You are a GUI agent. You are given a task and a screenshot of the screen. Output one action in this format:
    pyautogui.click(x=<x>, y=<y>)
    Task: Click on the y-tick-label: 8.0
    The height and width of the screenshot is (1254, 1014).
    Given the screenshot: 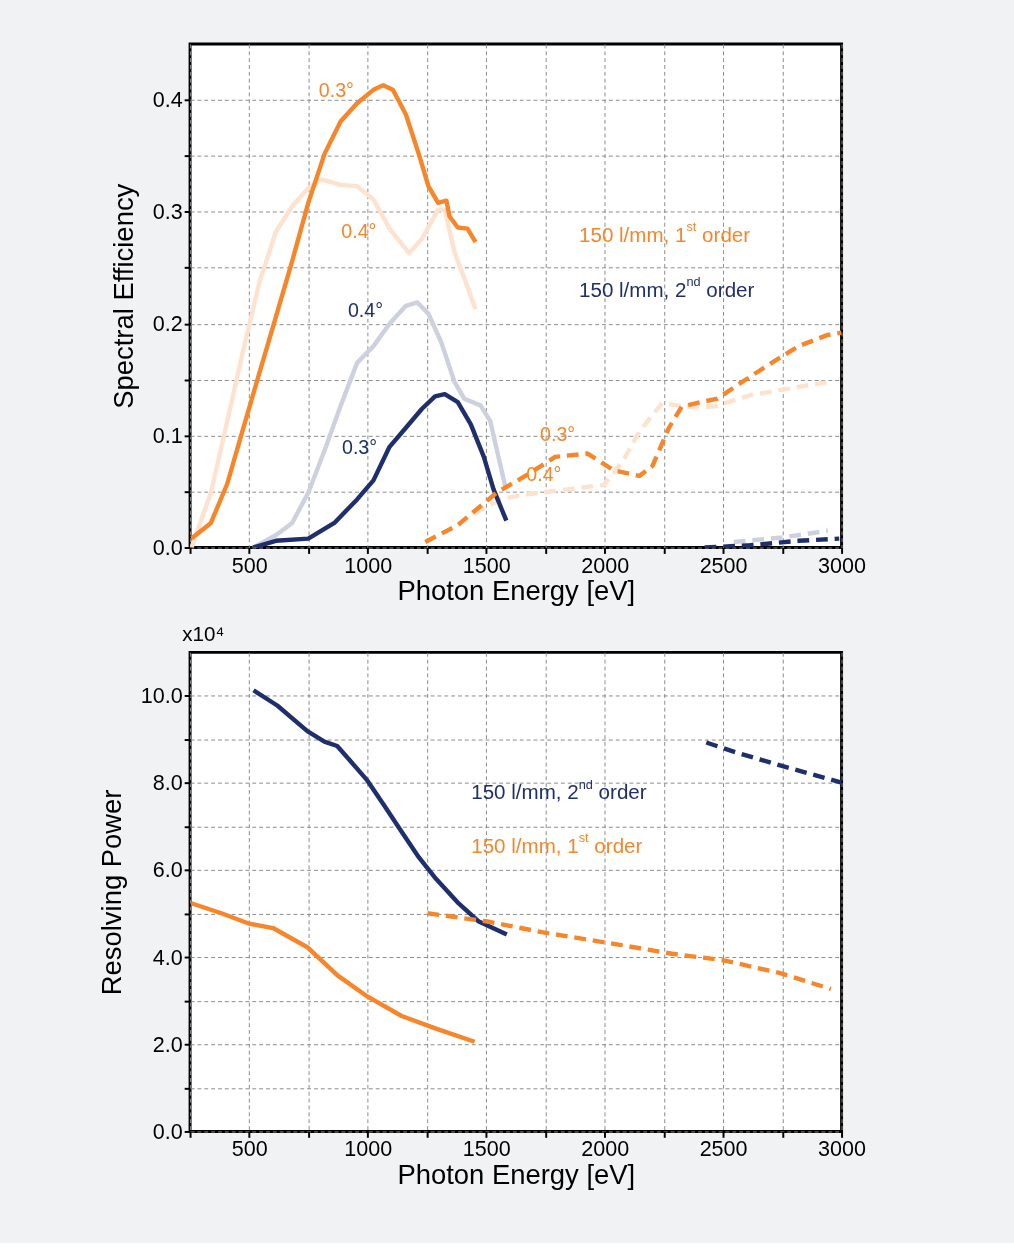 What is the action you would take?
    pyautogui.click(x=167, y=783)
    